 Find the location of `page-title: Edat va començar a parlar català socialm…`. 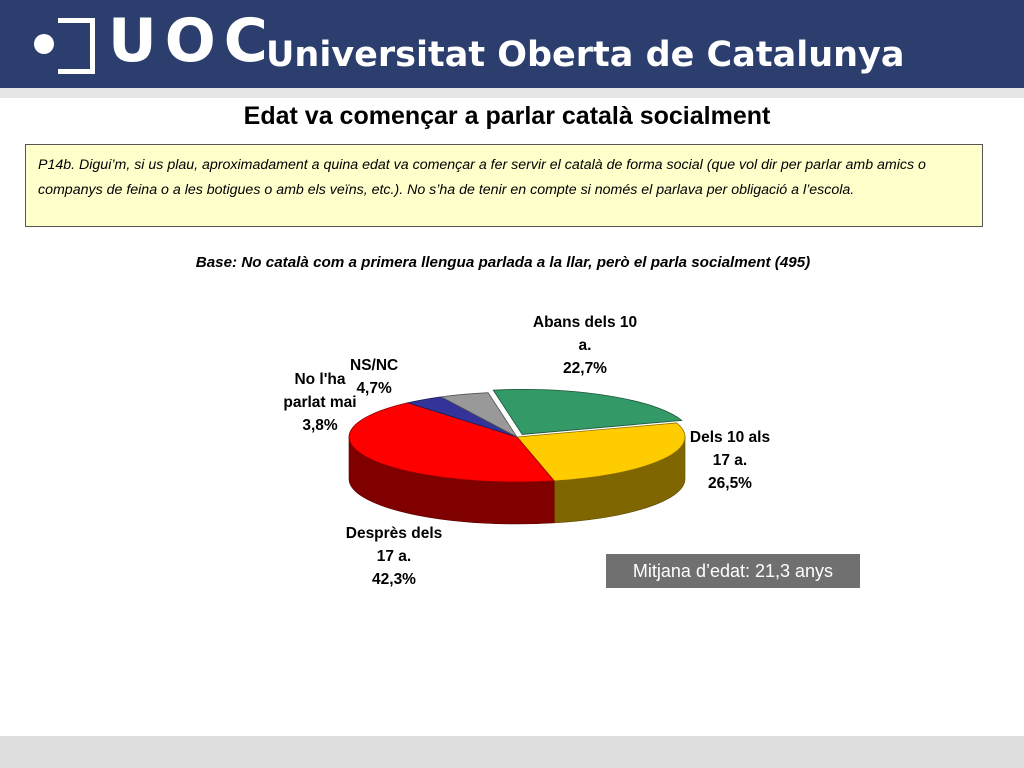

page-title: Edat va començar a parlar català socialm… is located at coordinates (507, 116).